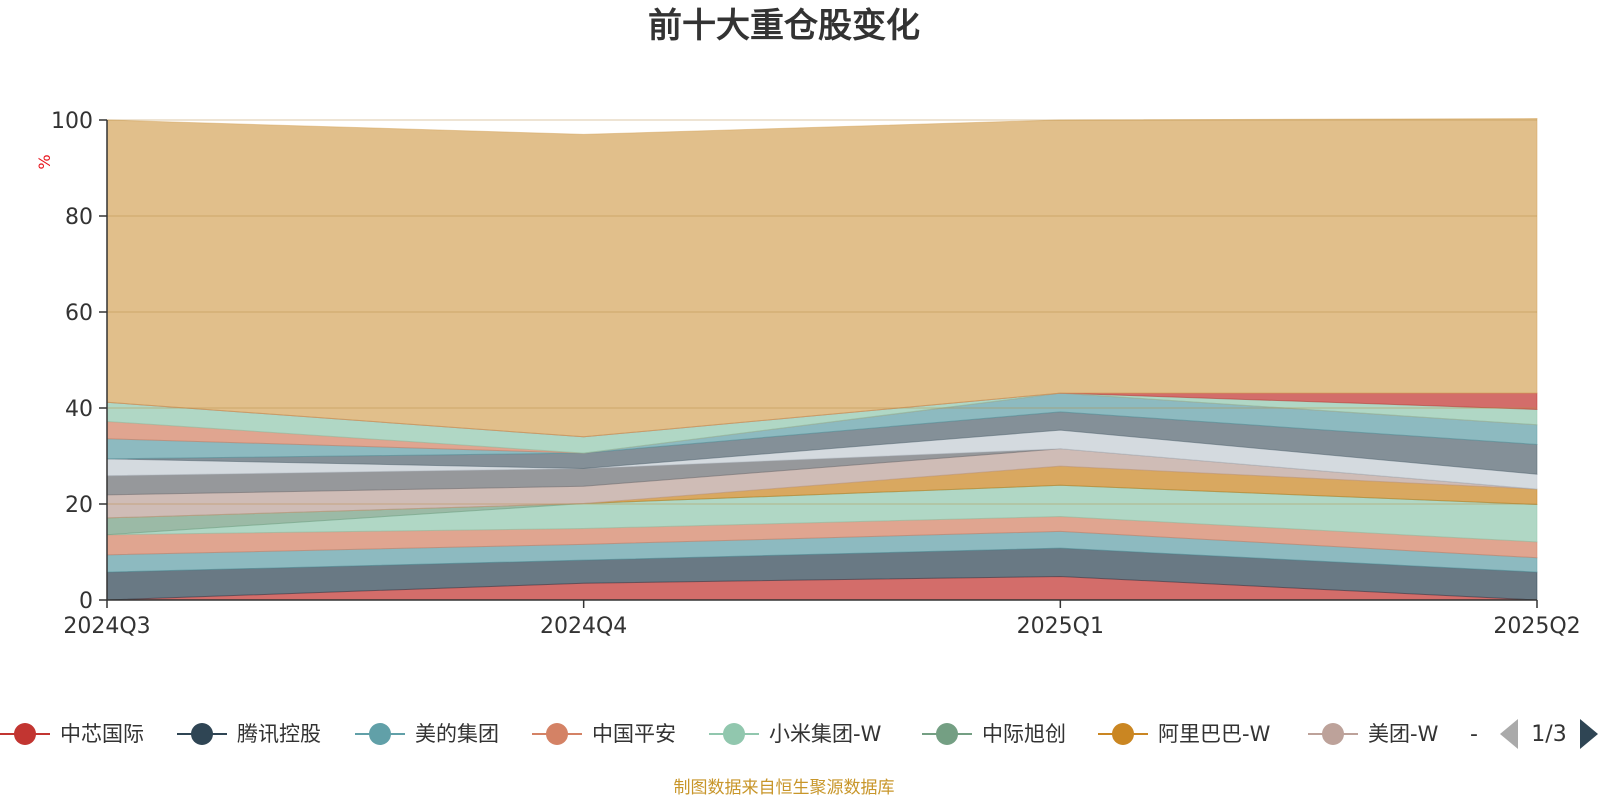 The width and height of the screenshot is (1600, 800). I want to click on legend-item: 中国平安, so click(604, 734).